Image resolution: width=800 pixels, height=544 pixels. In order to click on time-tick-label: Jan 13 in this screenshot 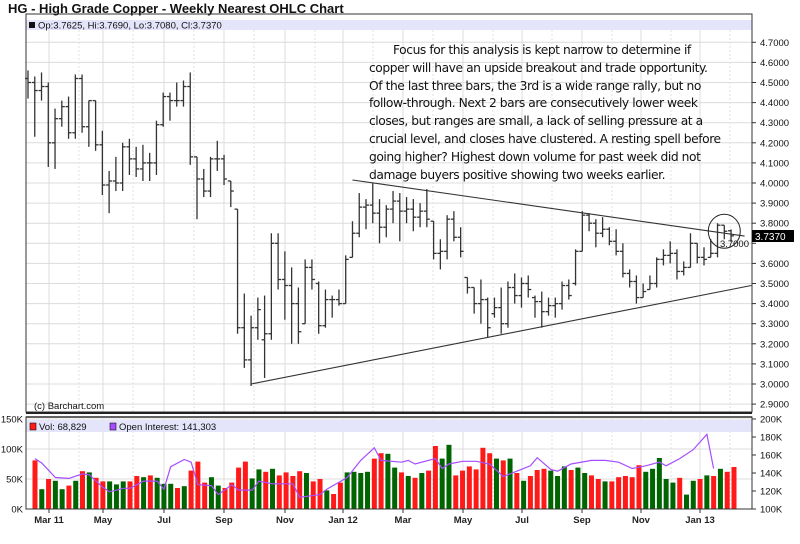, I will do `click(700, 520)`.